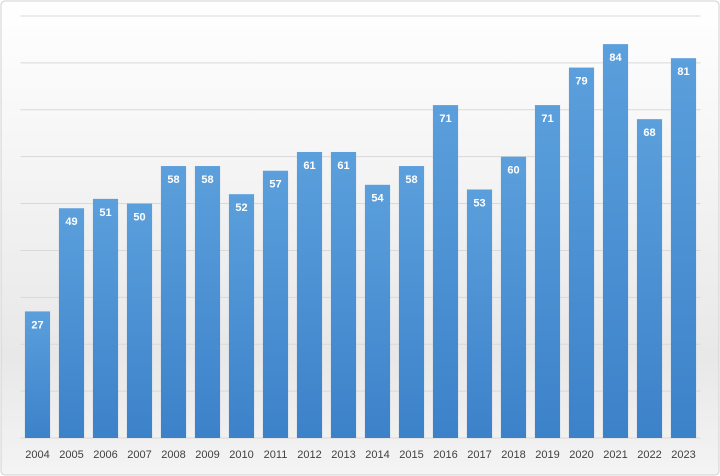 This screenshot has height=476, width=720. What do you see at coordinates (309, 455) in the screenshot?
I see `x-tick-label: 2012` at bounding box center [309, 455].